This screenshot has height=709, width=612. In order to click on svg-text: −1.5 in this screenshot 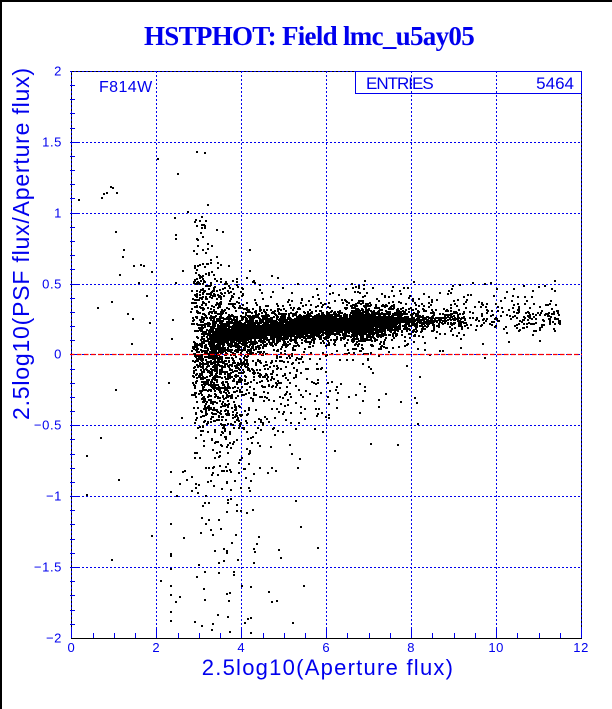, I will do `click(48, 567)`.